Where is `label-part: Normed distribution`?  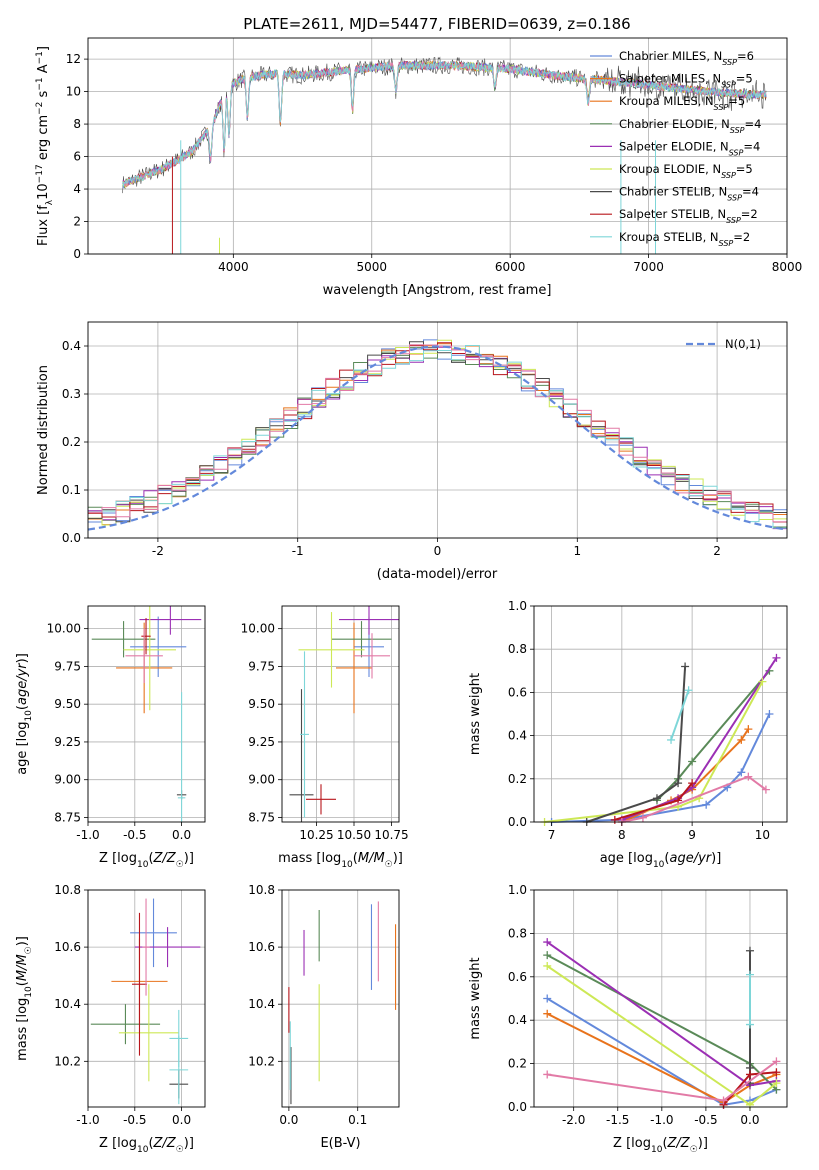 label-part: Normed distribution is located at coordinates (43, 430).